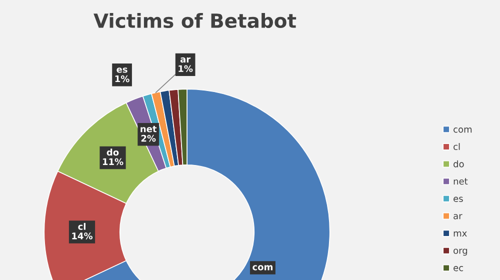  What do you see at coordinates (82, 236) in the screenshot?
I see `data-label: 14%` at bounding box center [82, 236].